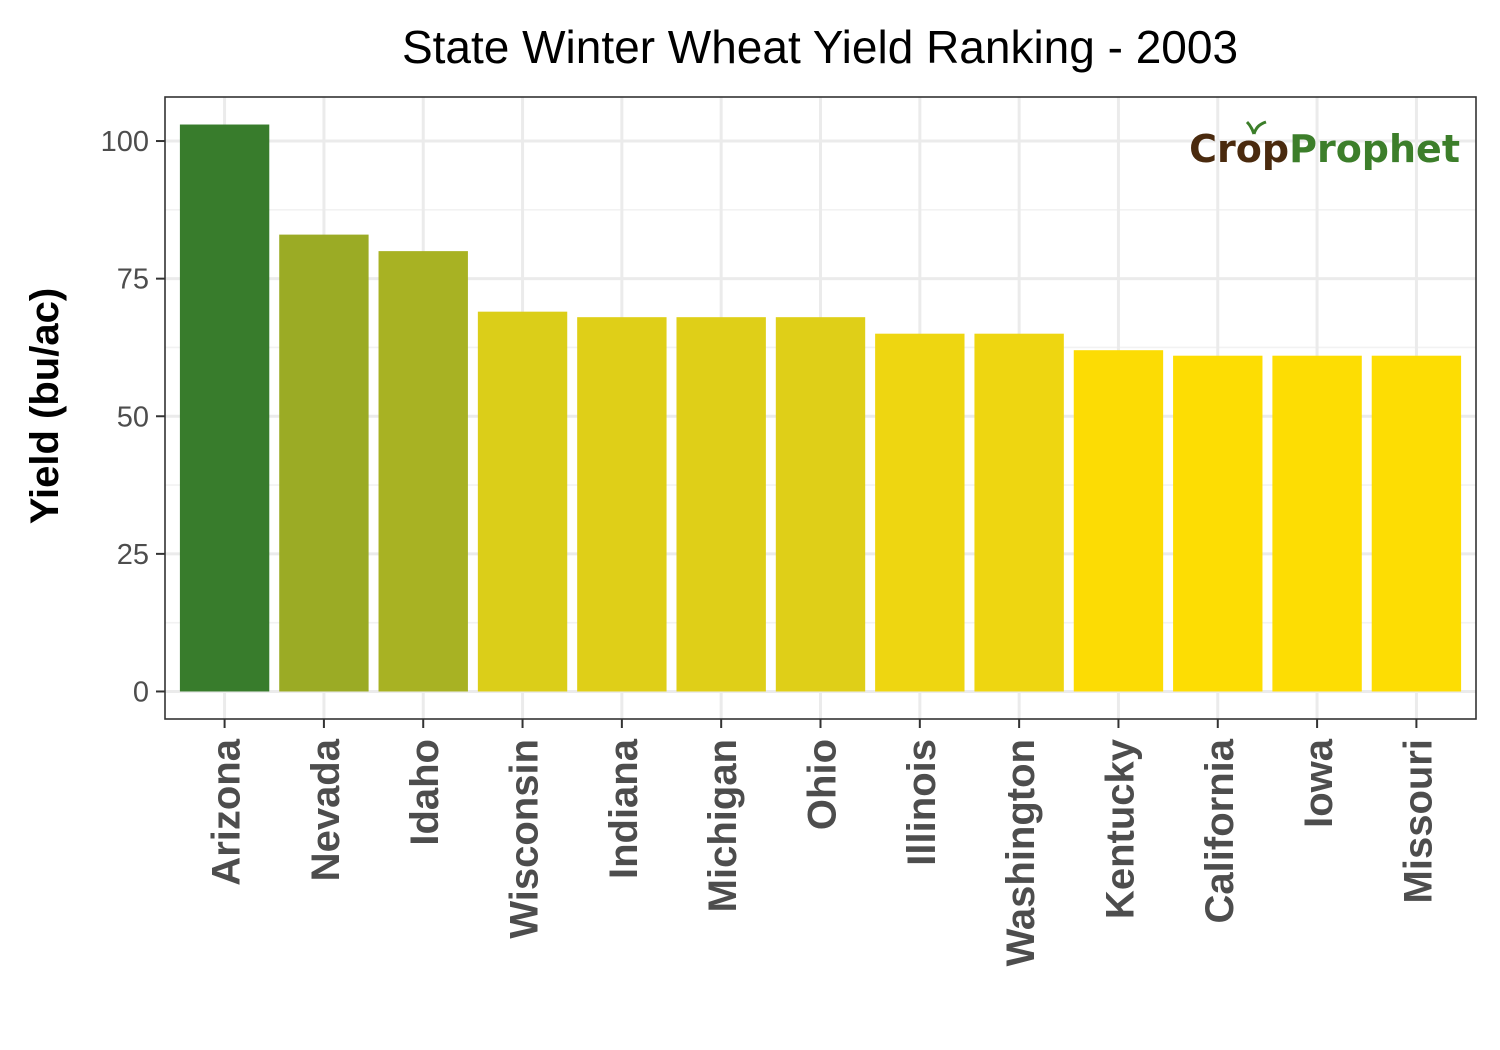  What do you see at coordinates (820, 47) in the screenshot?
I see `chart-title: State Winter Wheat Yield Ranking - 2003` at bounding box center [820, 47].